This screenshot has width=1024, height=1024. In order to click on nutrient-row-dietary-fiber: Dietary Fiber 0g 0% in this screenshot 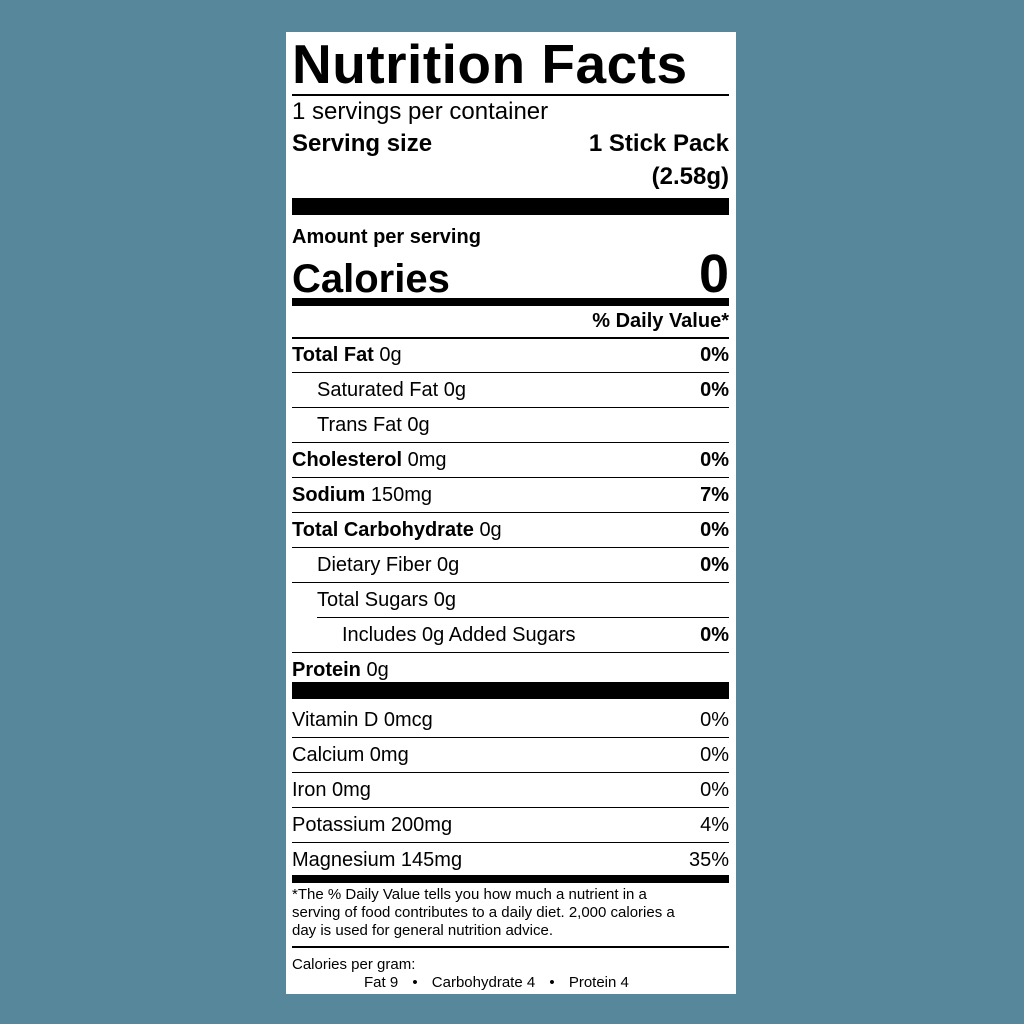, I will do `click(510, 565)`.